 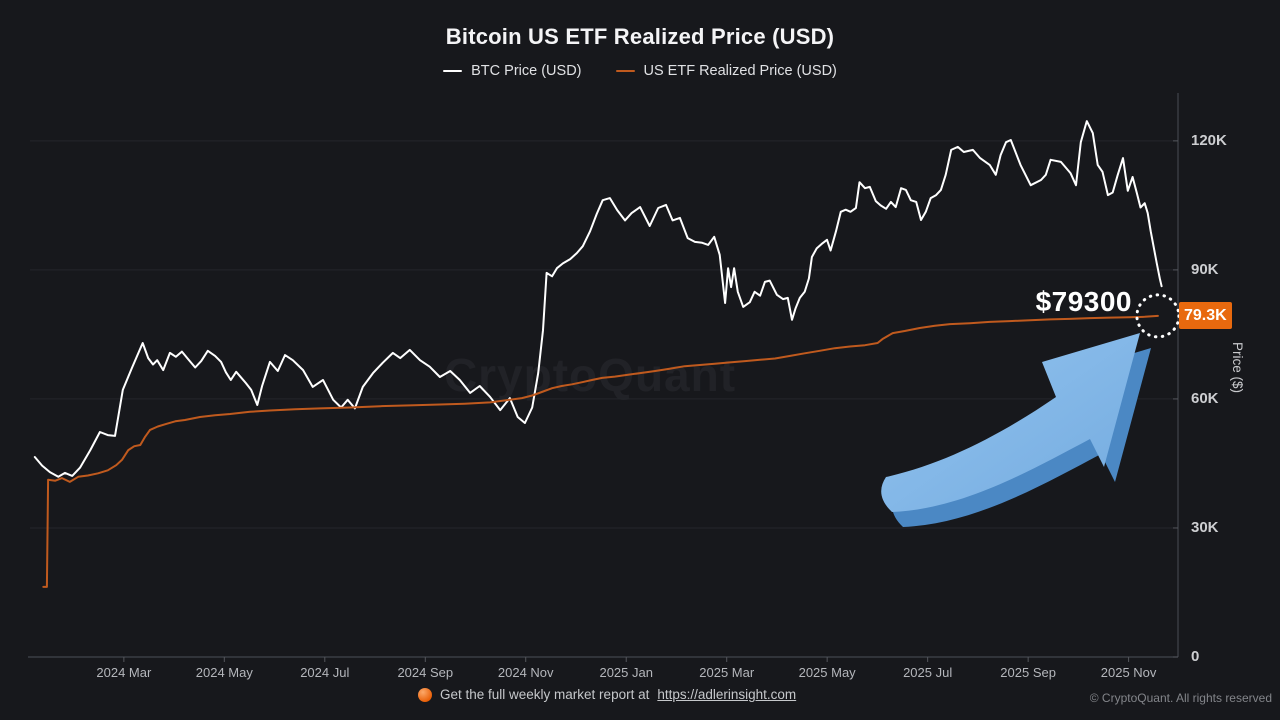 What do you see at coordinates (1128, 672) in the screenshot?
I see `x-tick-label: 2025 Nov` at bounding box center [1128, 672].